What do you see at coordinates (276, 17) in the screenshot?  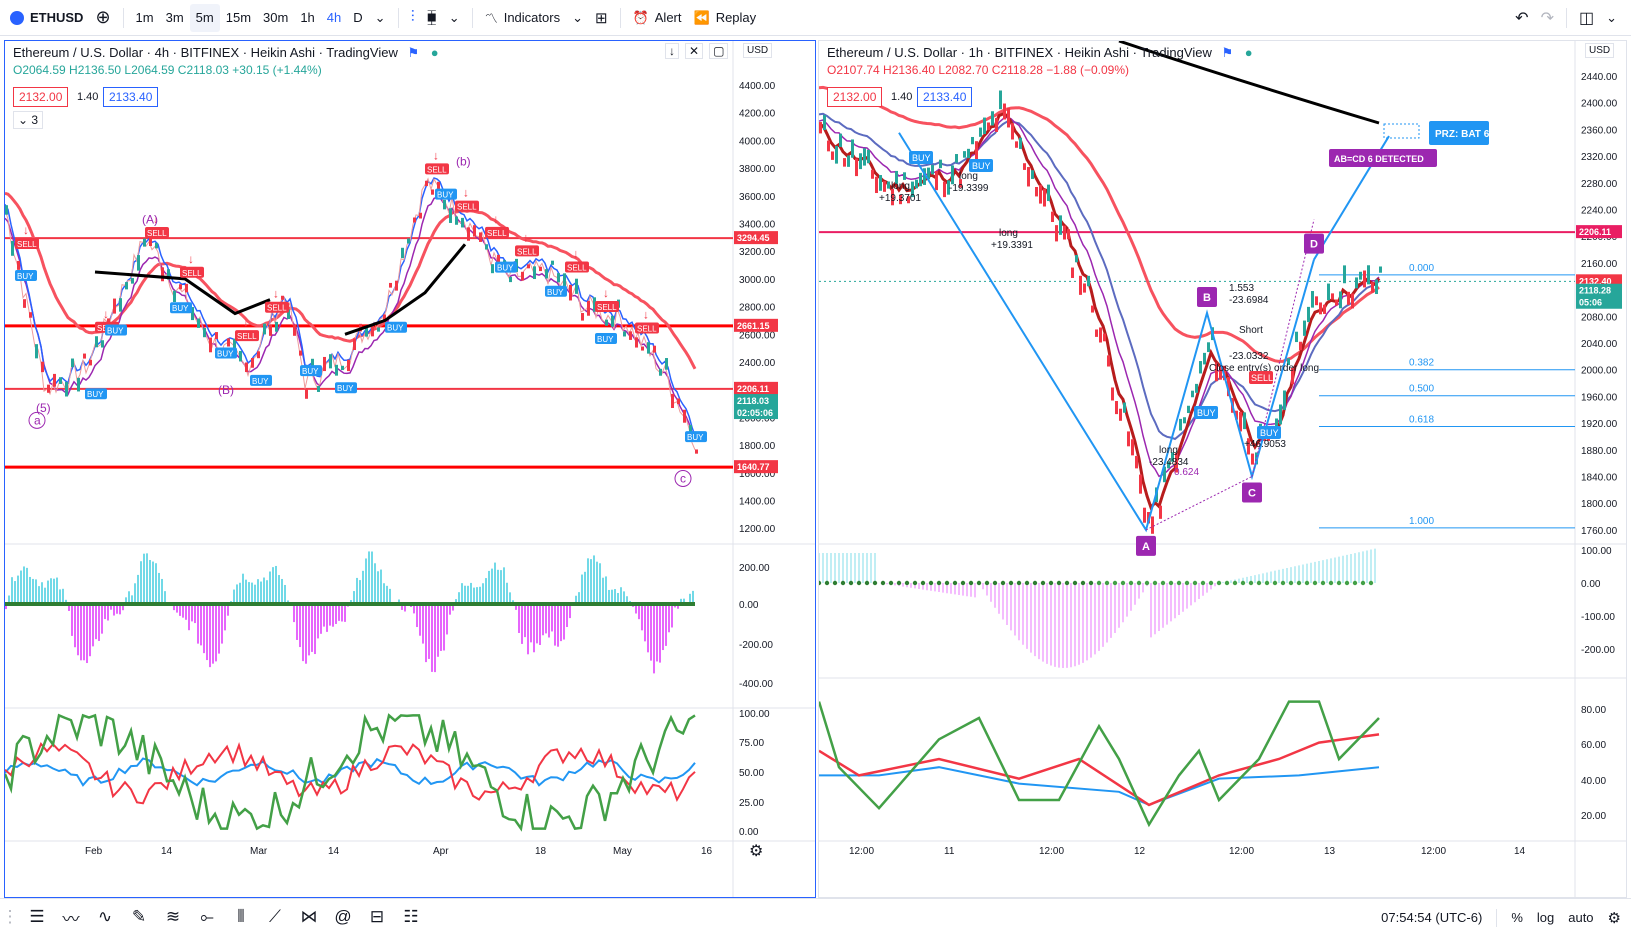 I see `interval-30m: 30m` at bounding box center [276, 17].